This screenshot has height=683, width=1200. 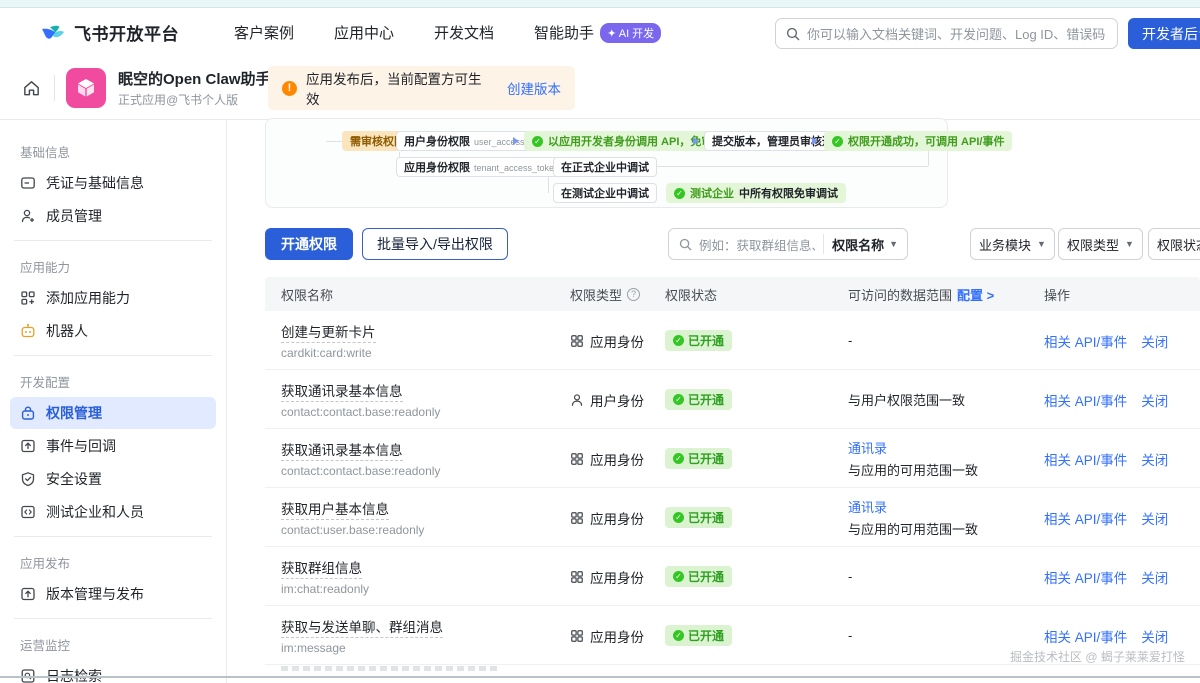 What do you see at coordinates (113, 671) in the screenshot?
I see `sidebar-item-log-search: 日志检索` at bounding box center [113, 671].